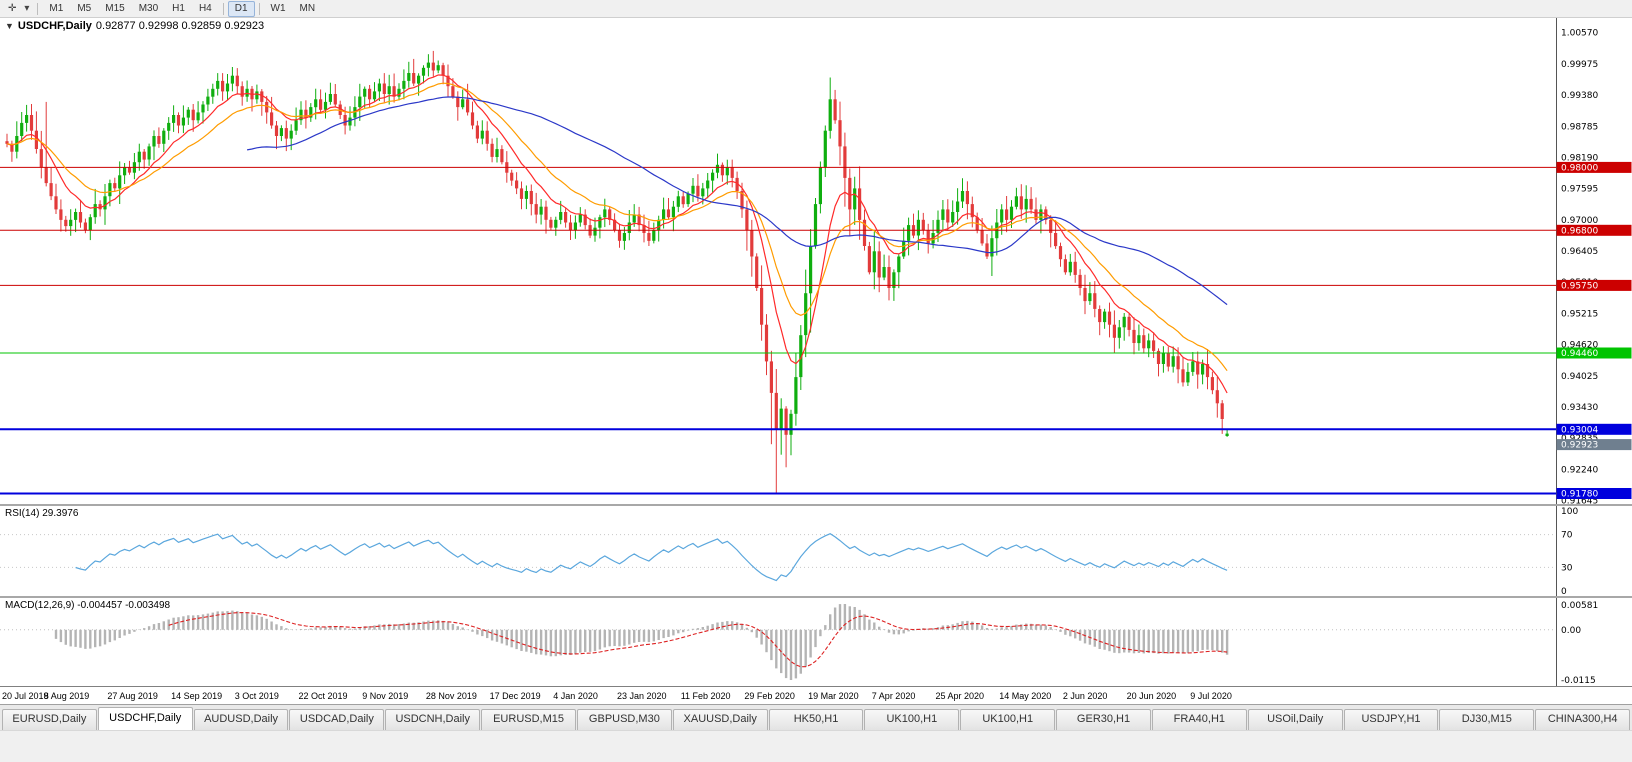 The height and width of the screenshot is (762, 1632). I want to click on chart-tab-usoil-daily: USOil,Daily, so click(1295, 719).